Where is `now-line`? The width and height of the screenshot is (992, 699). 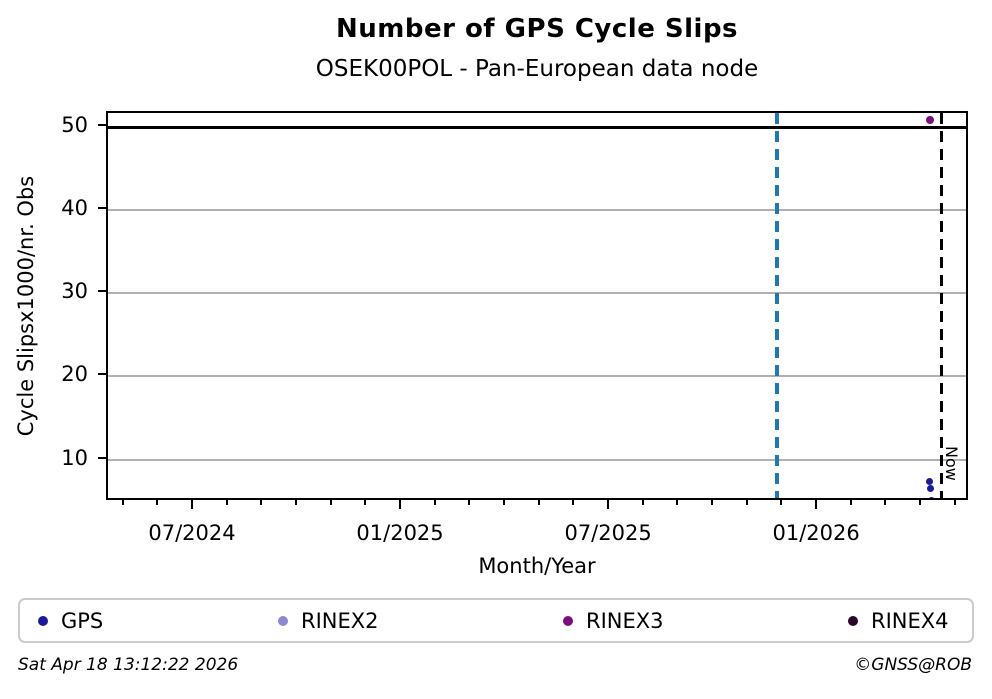 now-line is located at coordinates (942, 305).